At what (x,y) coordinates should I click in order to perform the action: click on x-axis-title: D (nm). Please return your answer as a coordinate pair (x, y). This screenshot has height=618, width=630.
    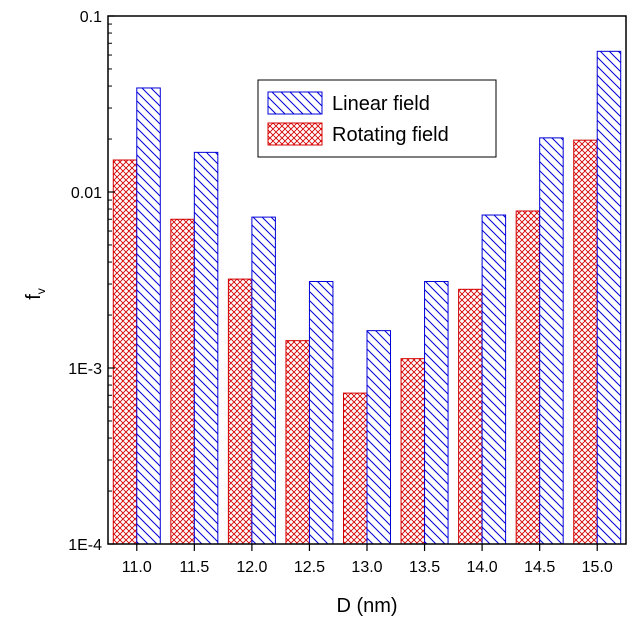
    Looking at the image, I should click on (366, 606).